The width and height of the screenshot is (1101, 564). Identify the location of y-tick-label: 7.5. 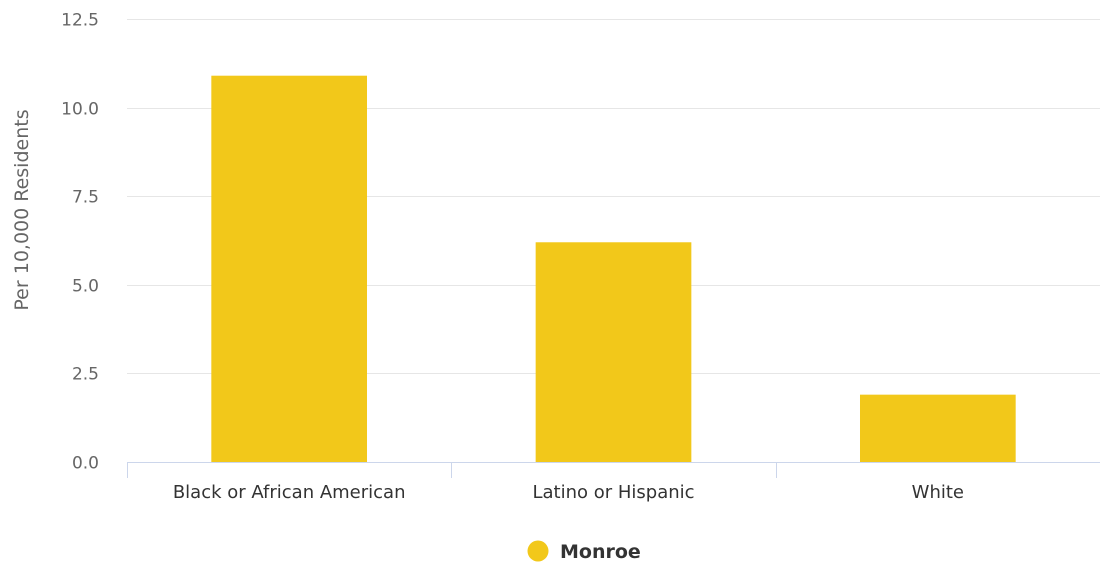
(85, 198).